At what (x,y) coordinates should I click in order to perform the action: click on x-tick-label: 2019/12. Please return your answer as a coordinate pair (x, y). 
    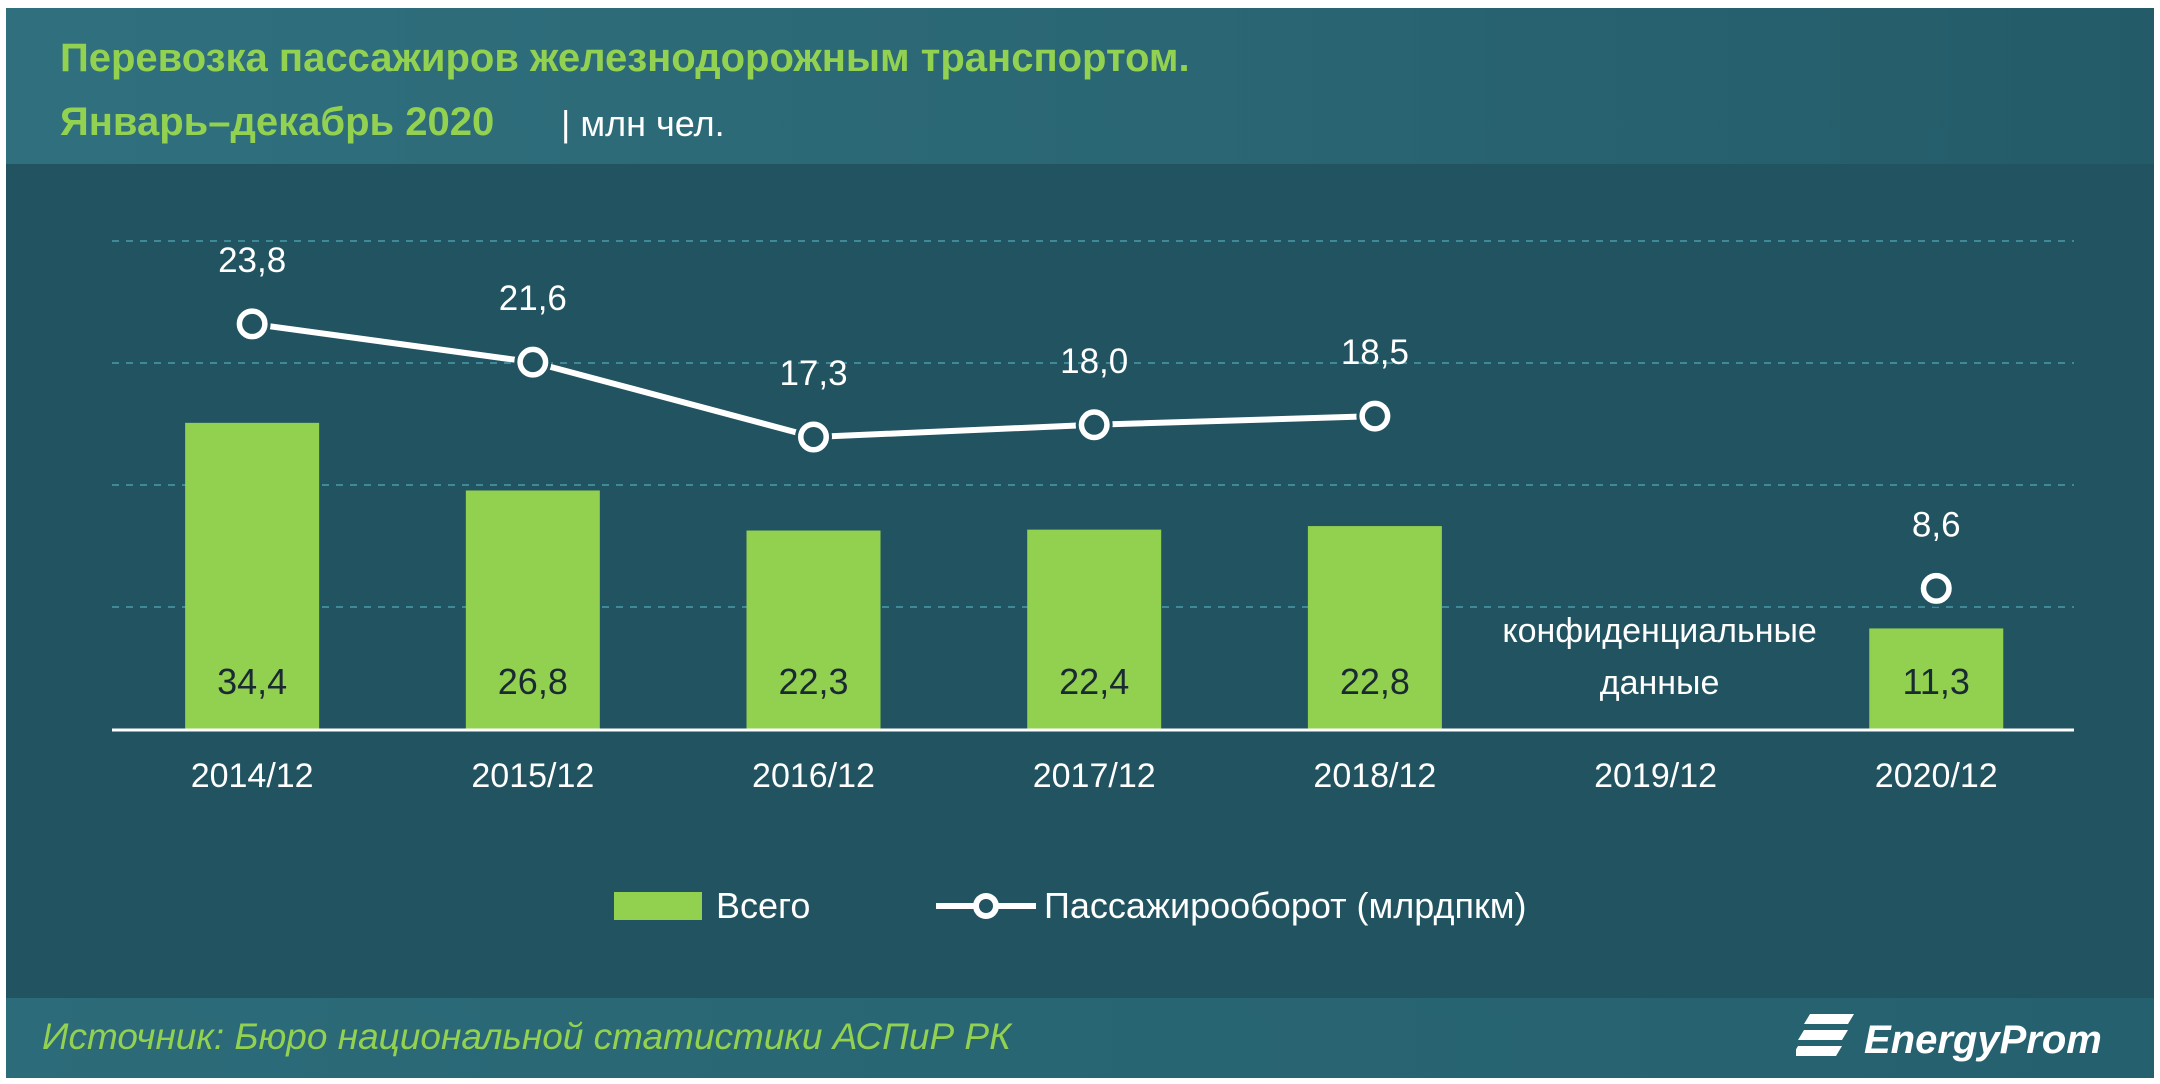
    Looking at the image, I should click on (1655, 776).